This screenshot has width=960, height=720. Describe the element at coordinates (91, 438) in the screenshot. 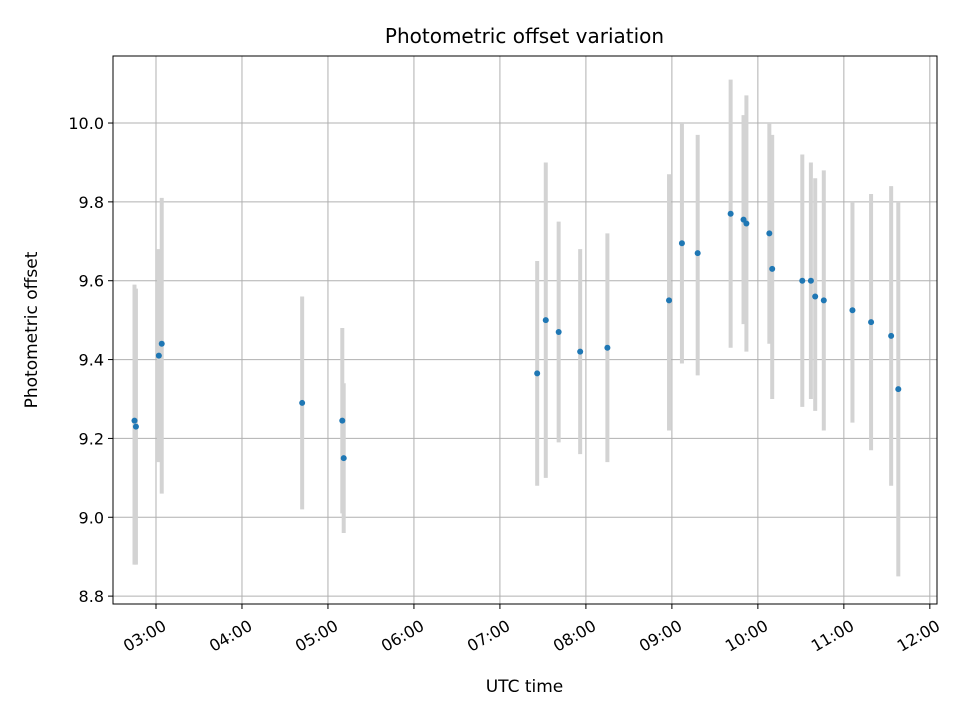

I see `y-tick-label: 9.2` at that location.